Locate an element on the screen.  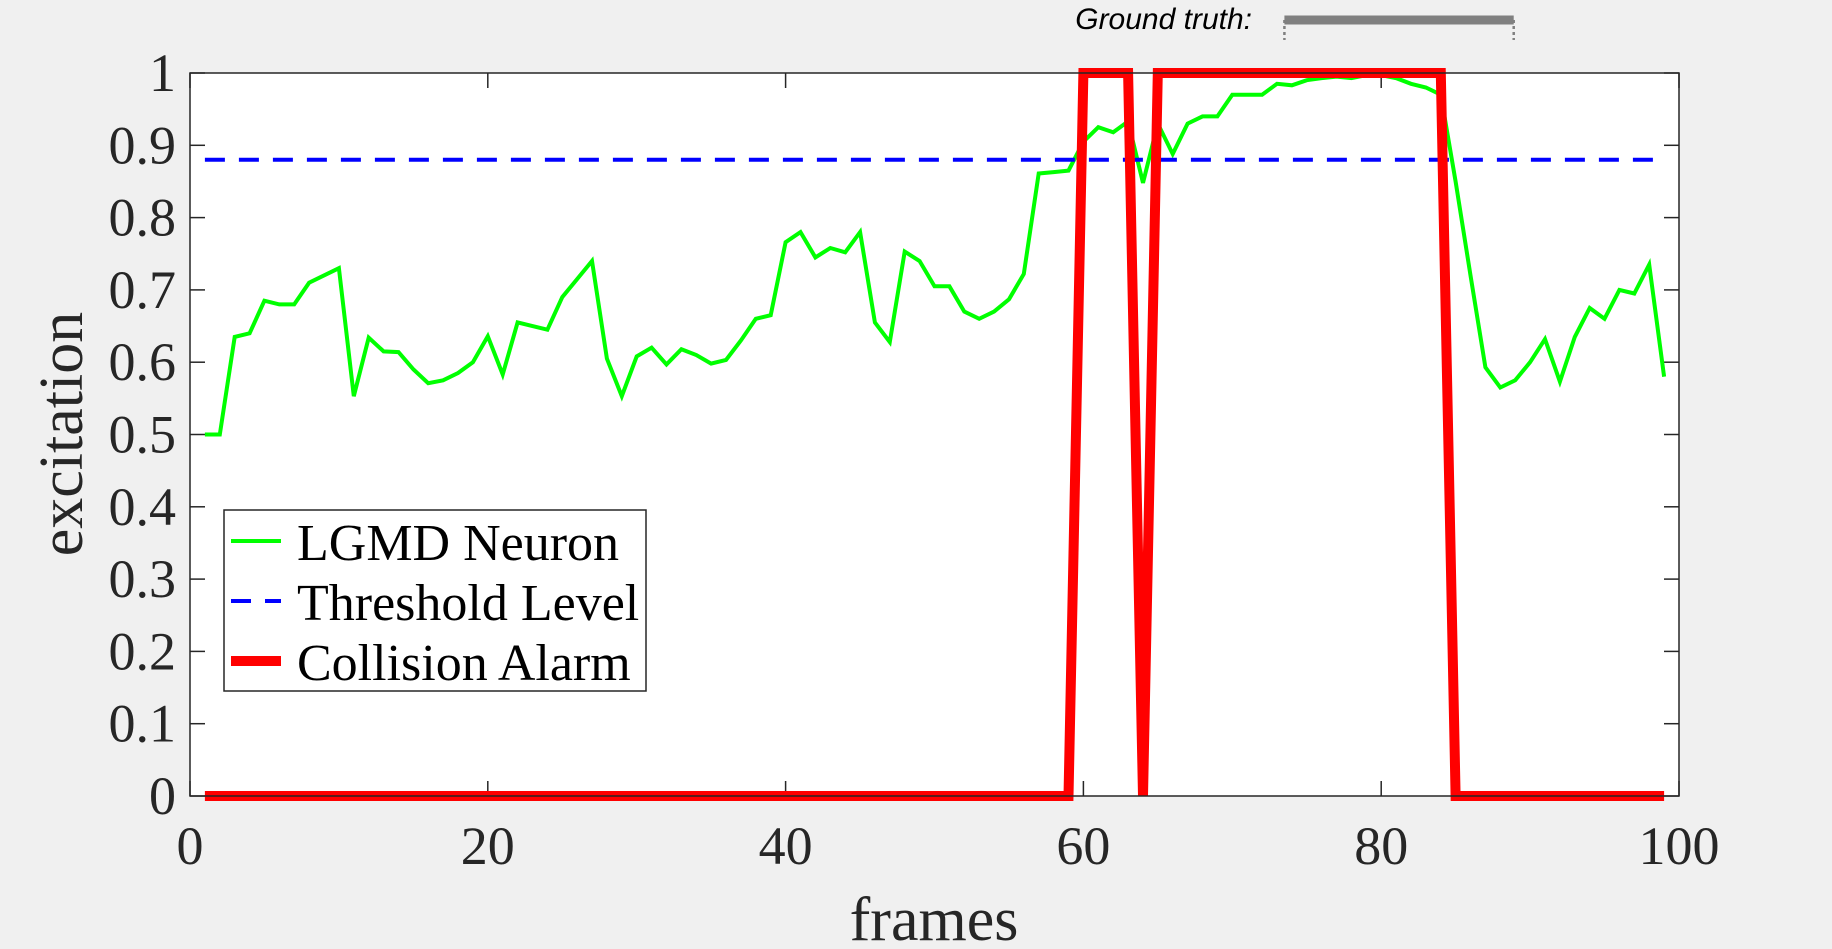
y-tick-labels: 0 0.1 0.2 0.3 0.4 0.5 0.6 0.7 0.8 0.9 1 is located at coordinates (143, 434).